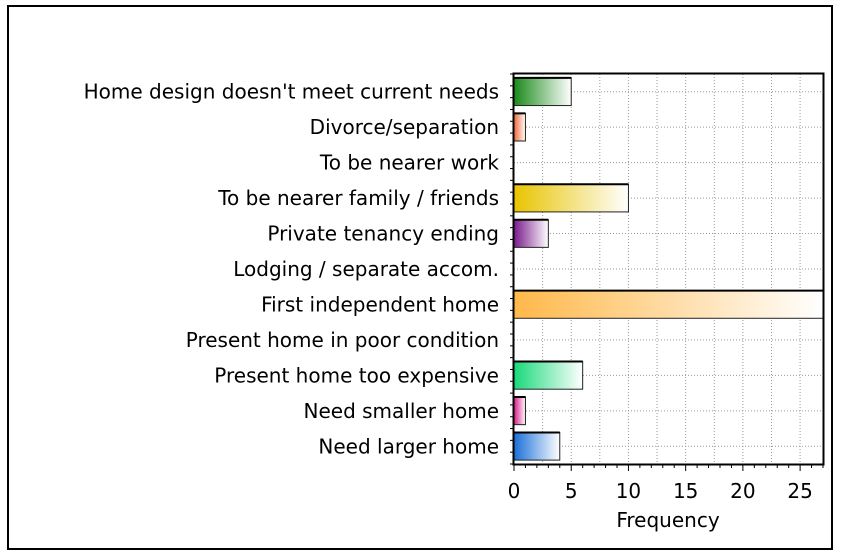  I want to click on category-label: Present home in poor condition, so click(342, 340).